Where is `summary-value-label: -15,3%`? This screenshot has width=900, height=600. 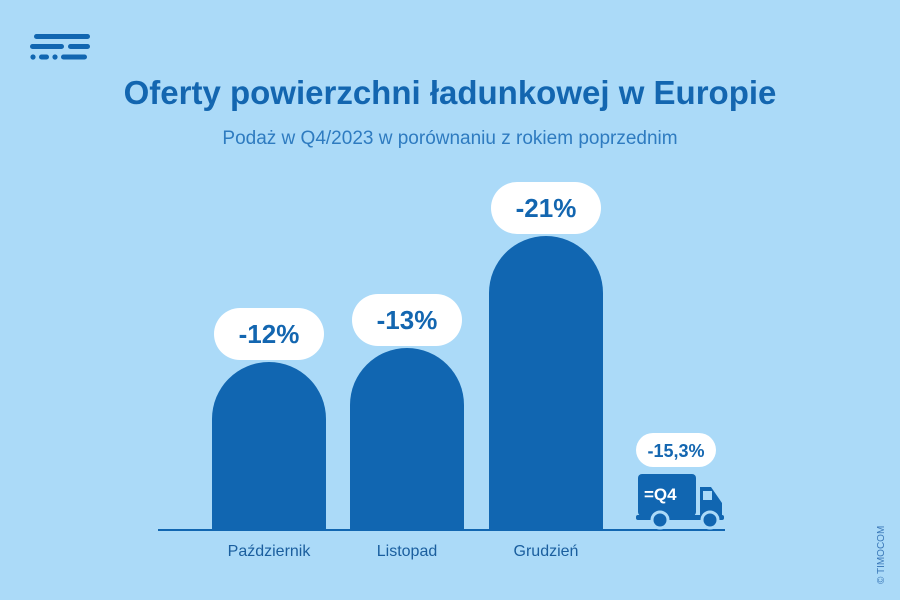 summary-value-label: -15,3% is located at coordinates (675, 451).